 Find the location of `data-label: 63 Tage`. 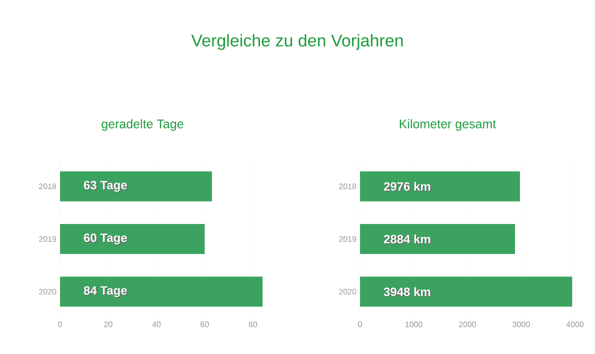

data-label: 63 Tage is located at coordinates (106, 187).